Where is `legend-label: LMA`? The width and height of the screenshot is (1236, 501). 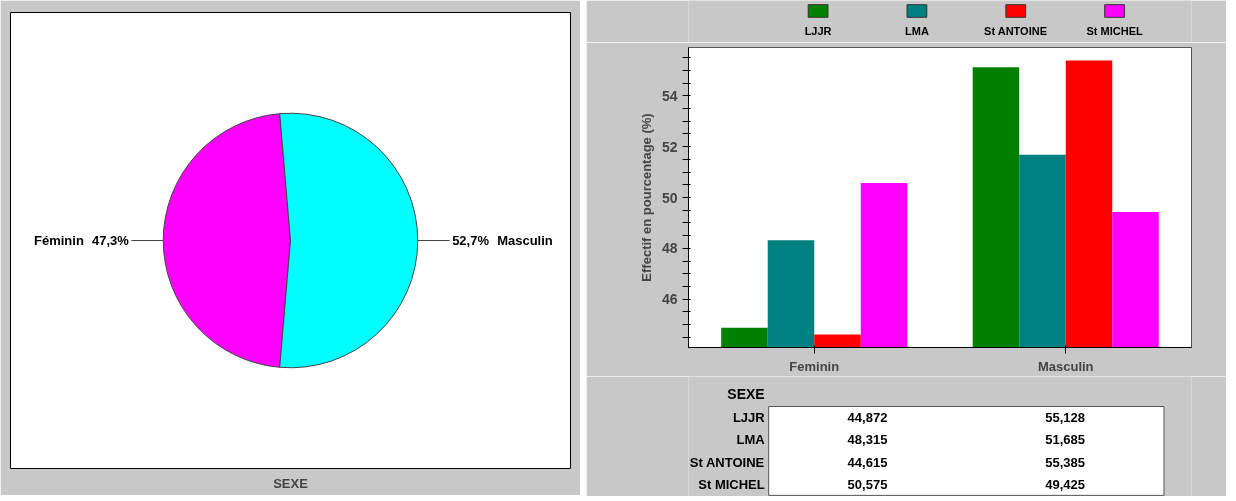
legend-label: LMA is located at coordinates (917, 30).